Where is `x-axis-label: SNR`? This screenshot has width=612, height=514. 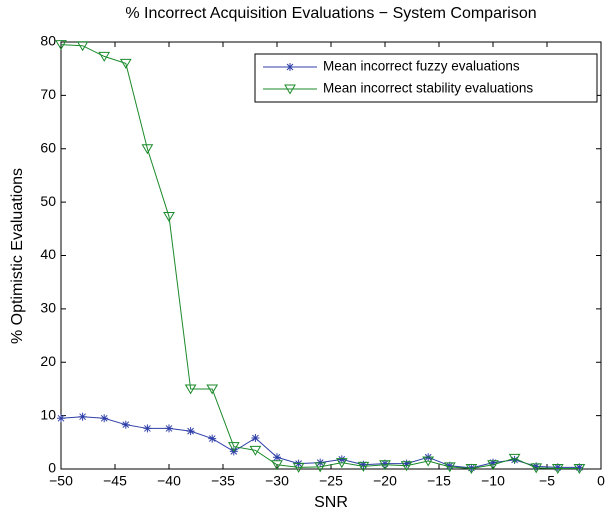 x-axis-label: SNR is located at coordinates (331, 502).